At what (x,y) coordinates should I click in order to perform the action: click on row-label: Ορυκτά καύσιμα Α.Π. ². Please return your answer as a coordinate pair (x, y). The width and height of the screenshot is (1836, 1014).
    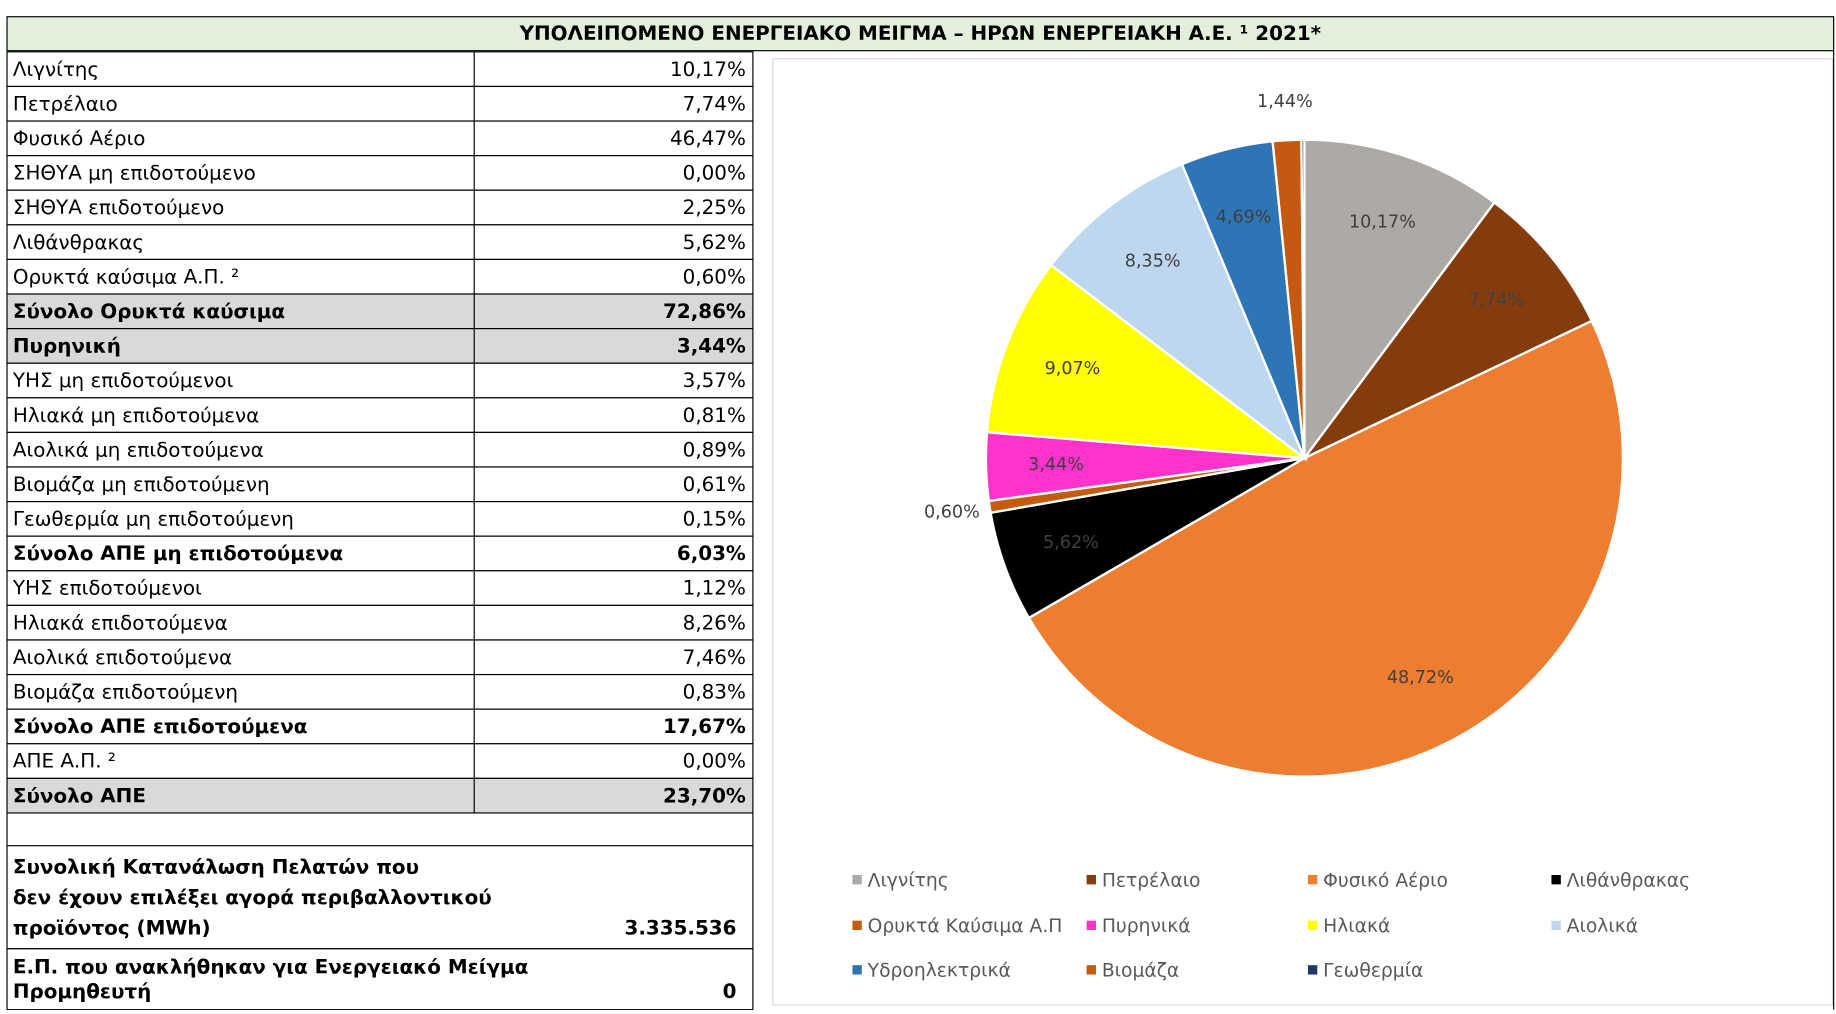
    Looking at the image, I should click on (126, 276).